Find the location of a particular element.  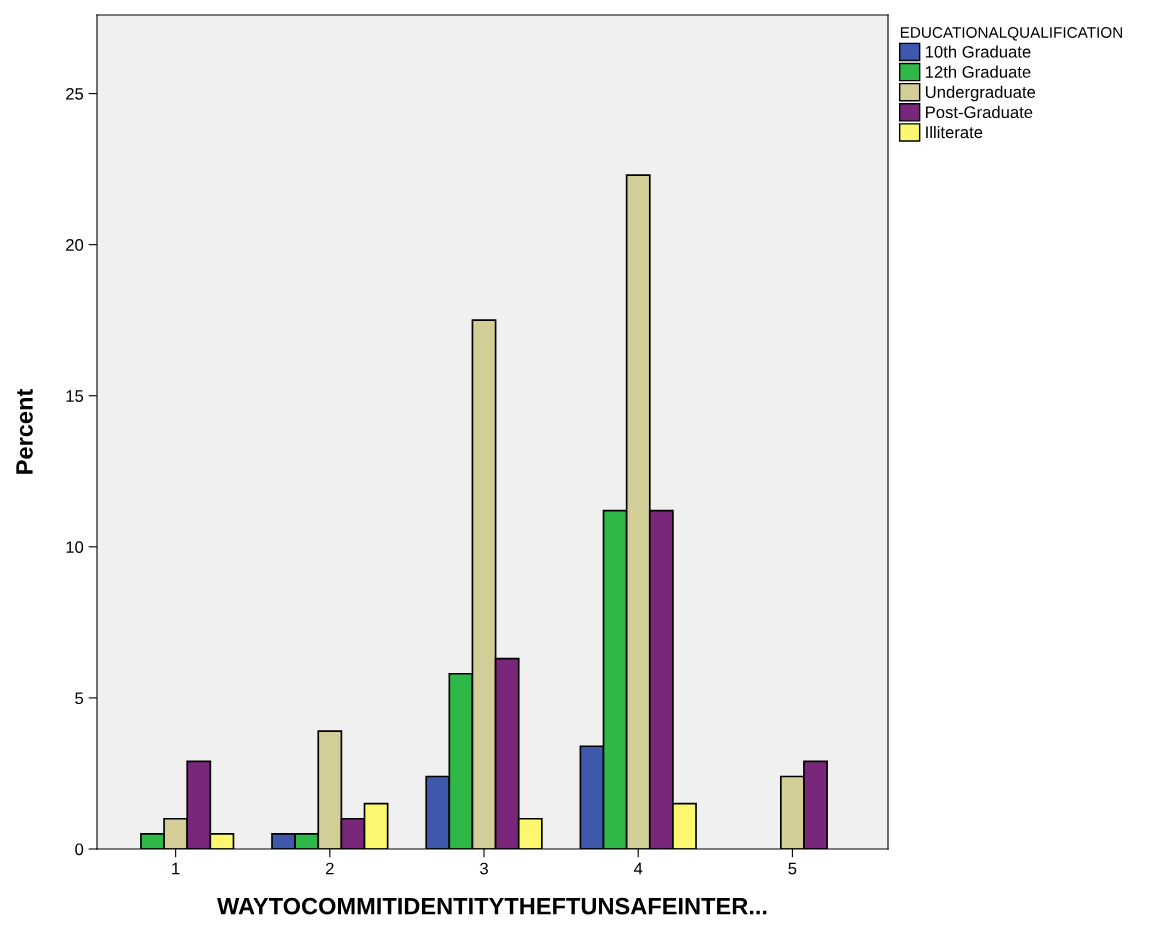

legend-label: 10th Graduate is located at coordinates (978, 51).